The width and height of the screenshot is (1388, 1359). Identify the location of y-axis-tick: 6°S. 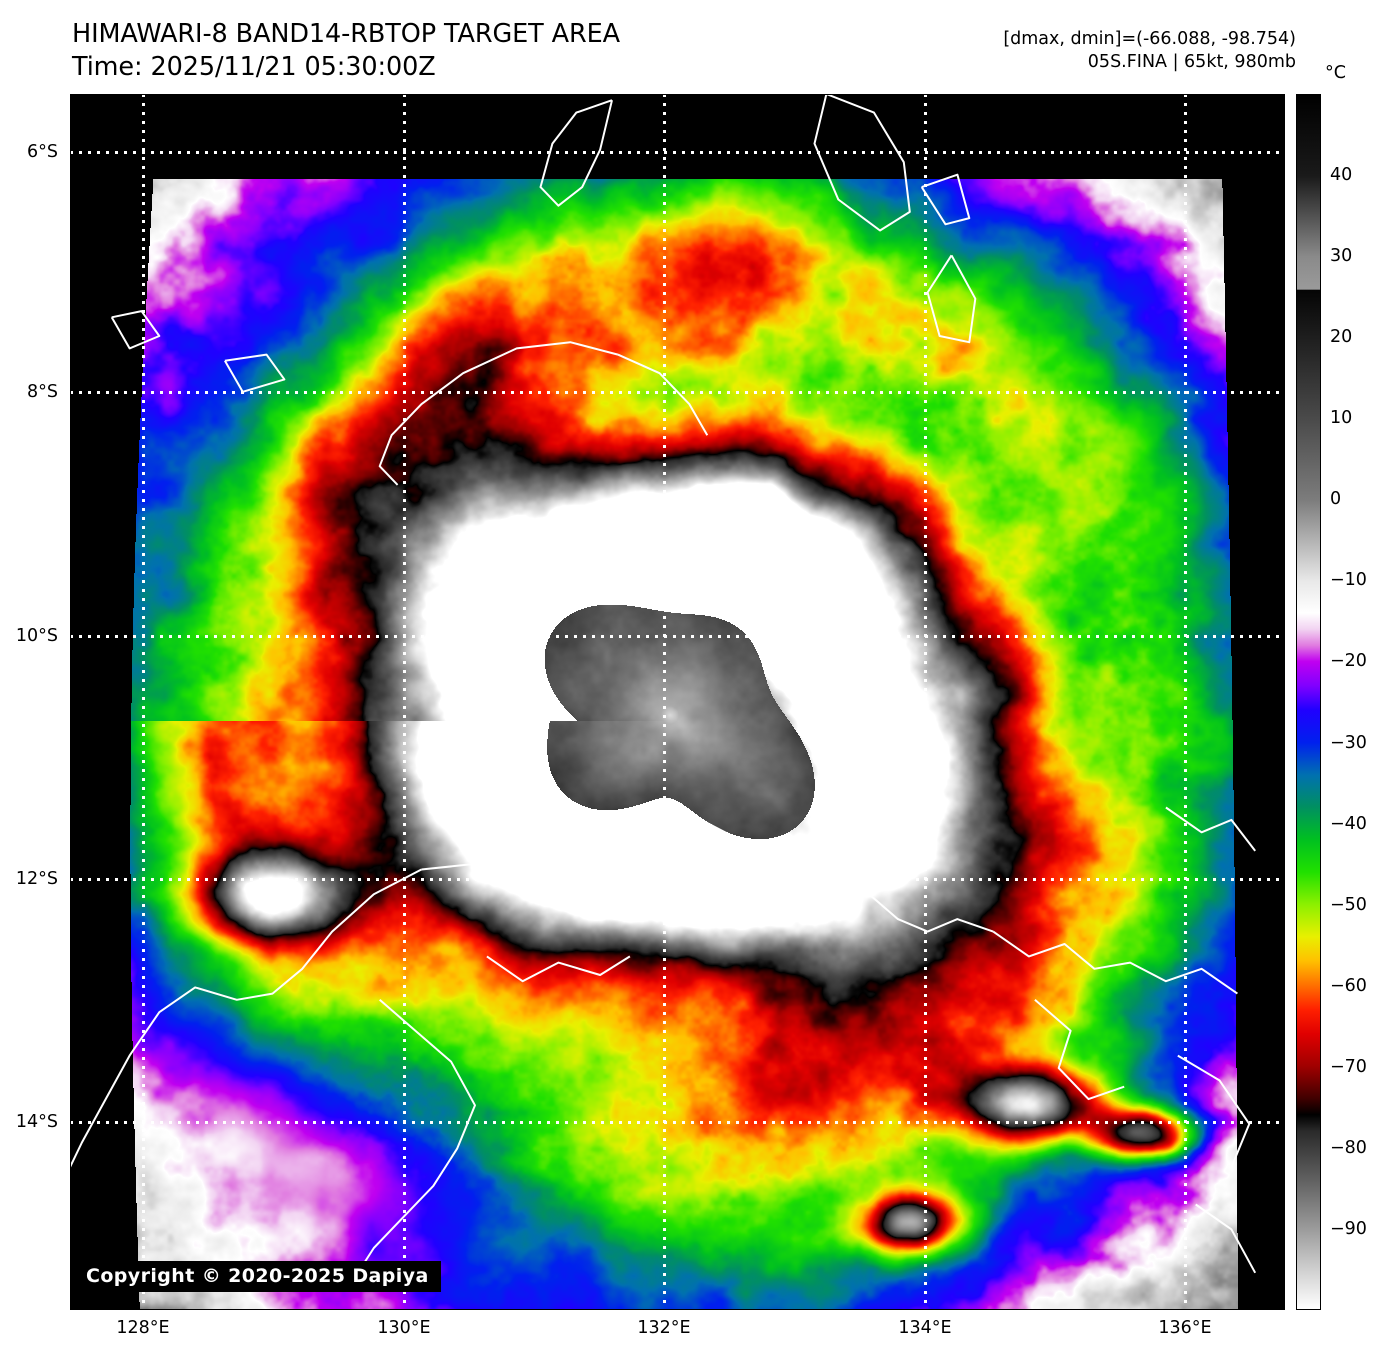
(42, 152).